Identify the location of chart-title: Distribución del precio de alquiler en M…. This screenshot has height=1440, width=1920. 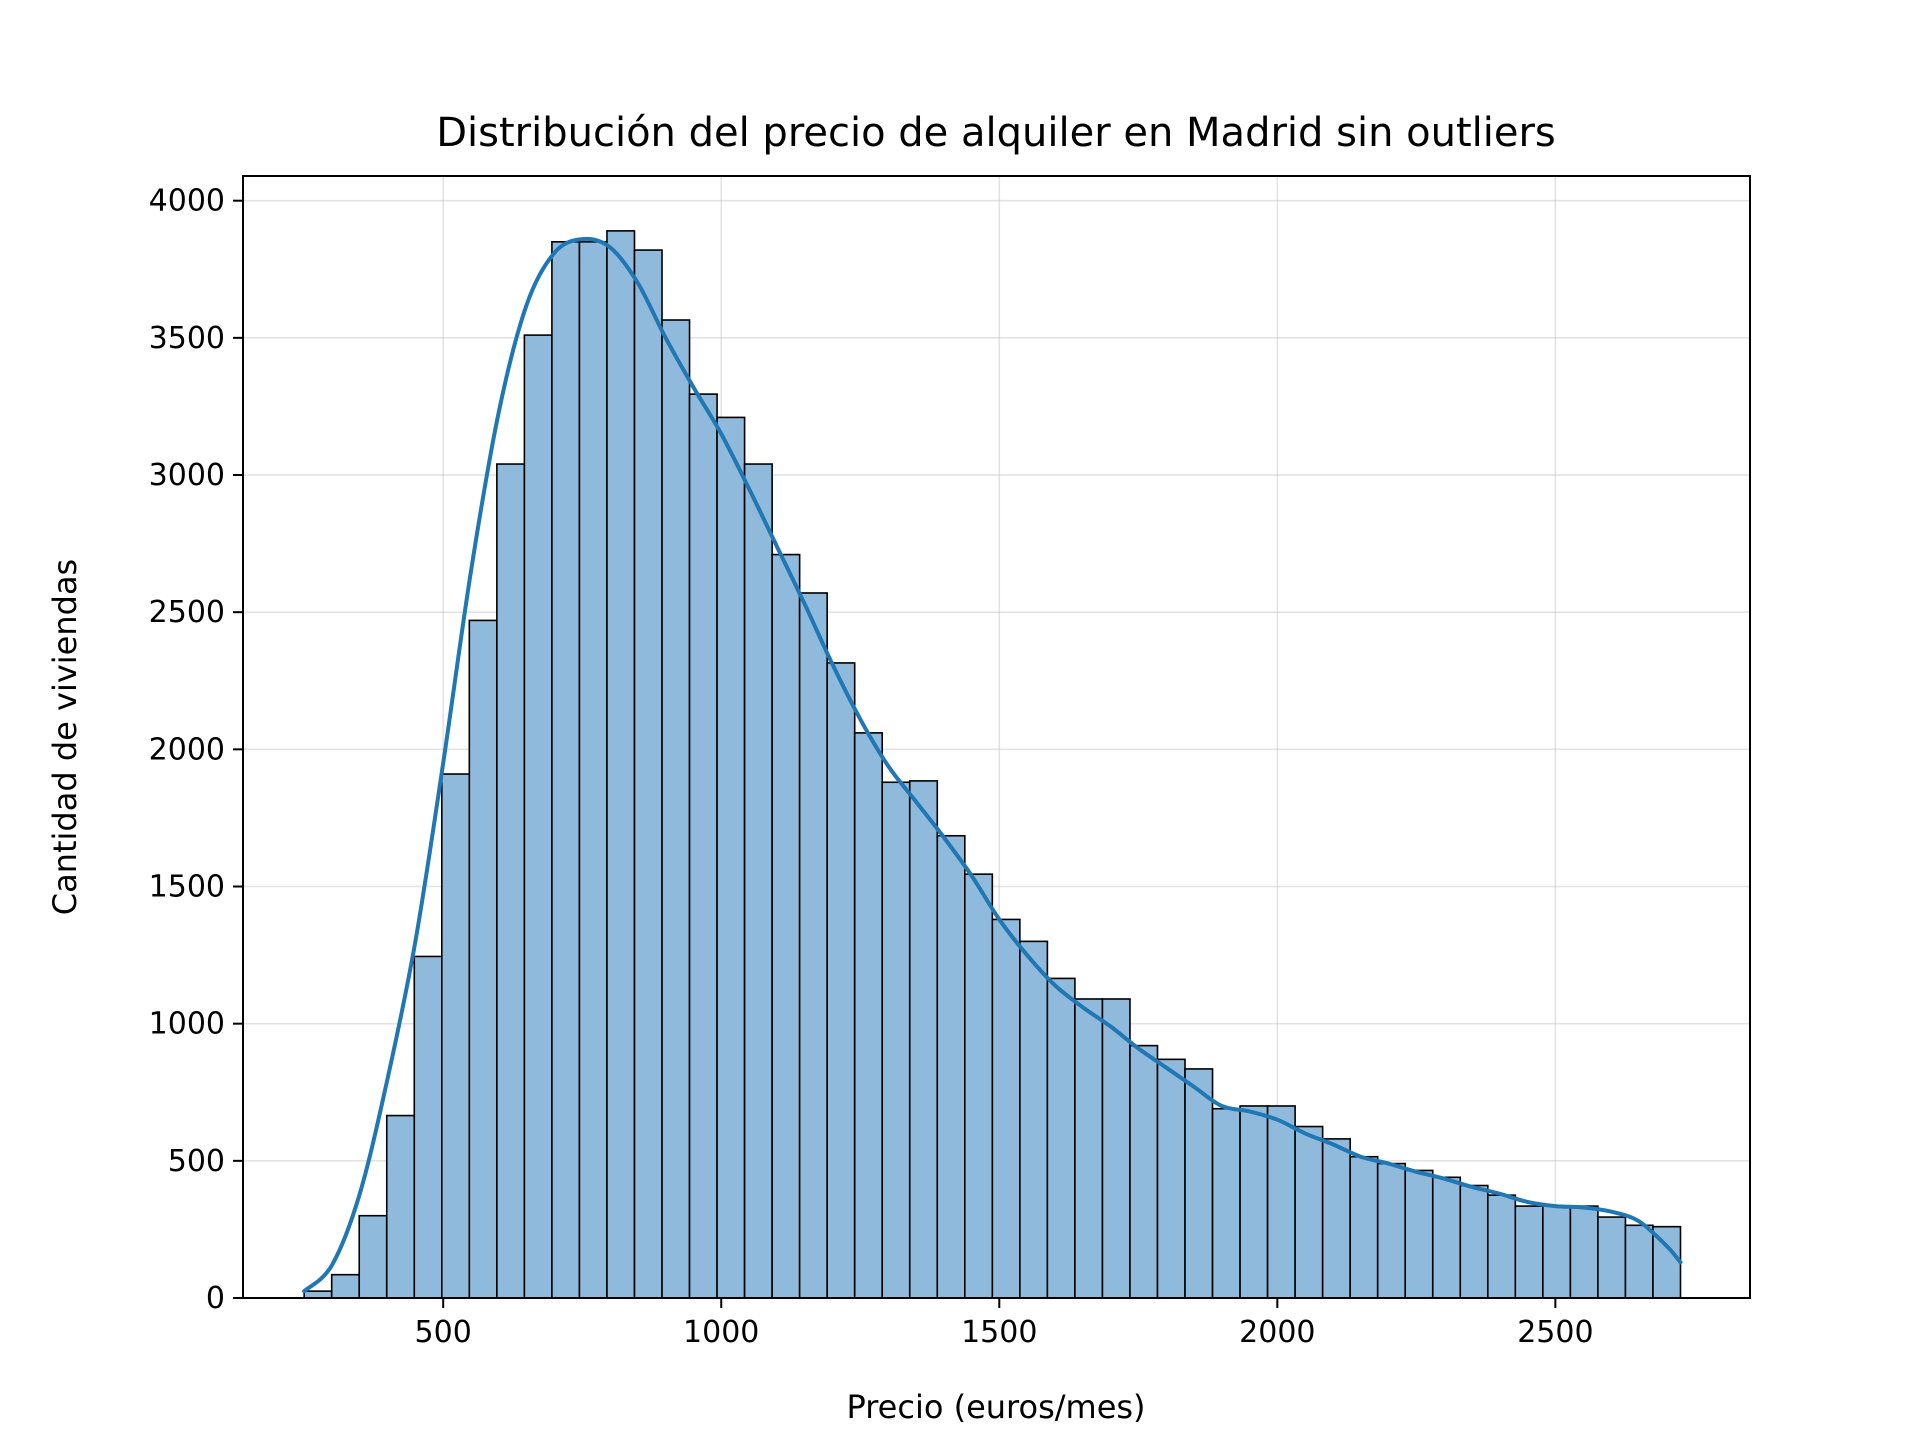
(996, 133).